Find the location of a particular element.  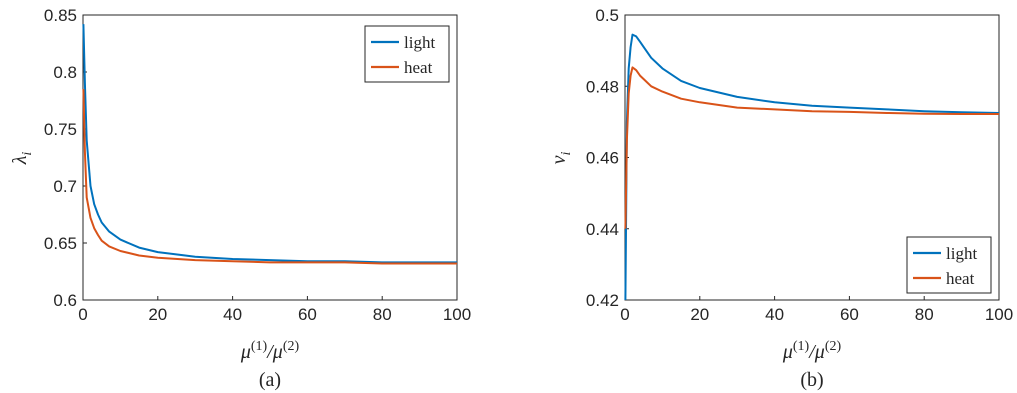

legend-box-b is located at coordinates (949, 265).